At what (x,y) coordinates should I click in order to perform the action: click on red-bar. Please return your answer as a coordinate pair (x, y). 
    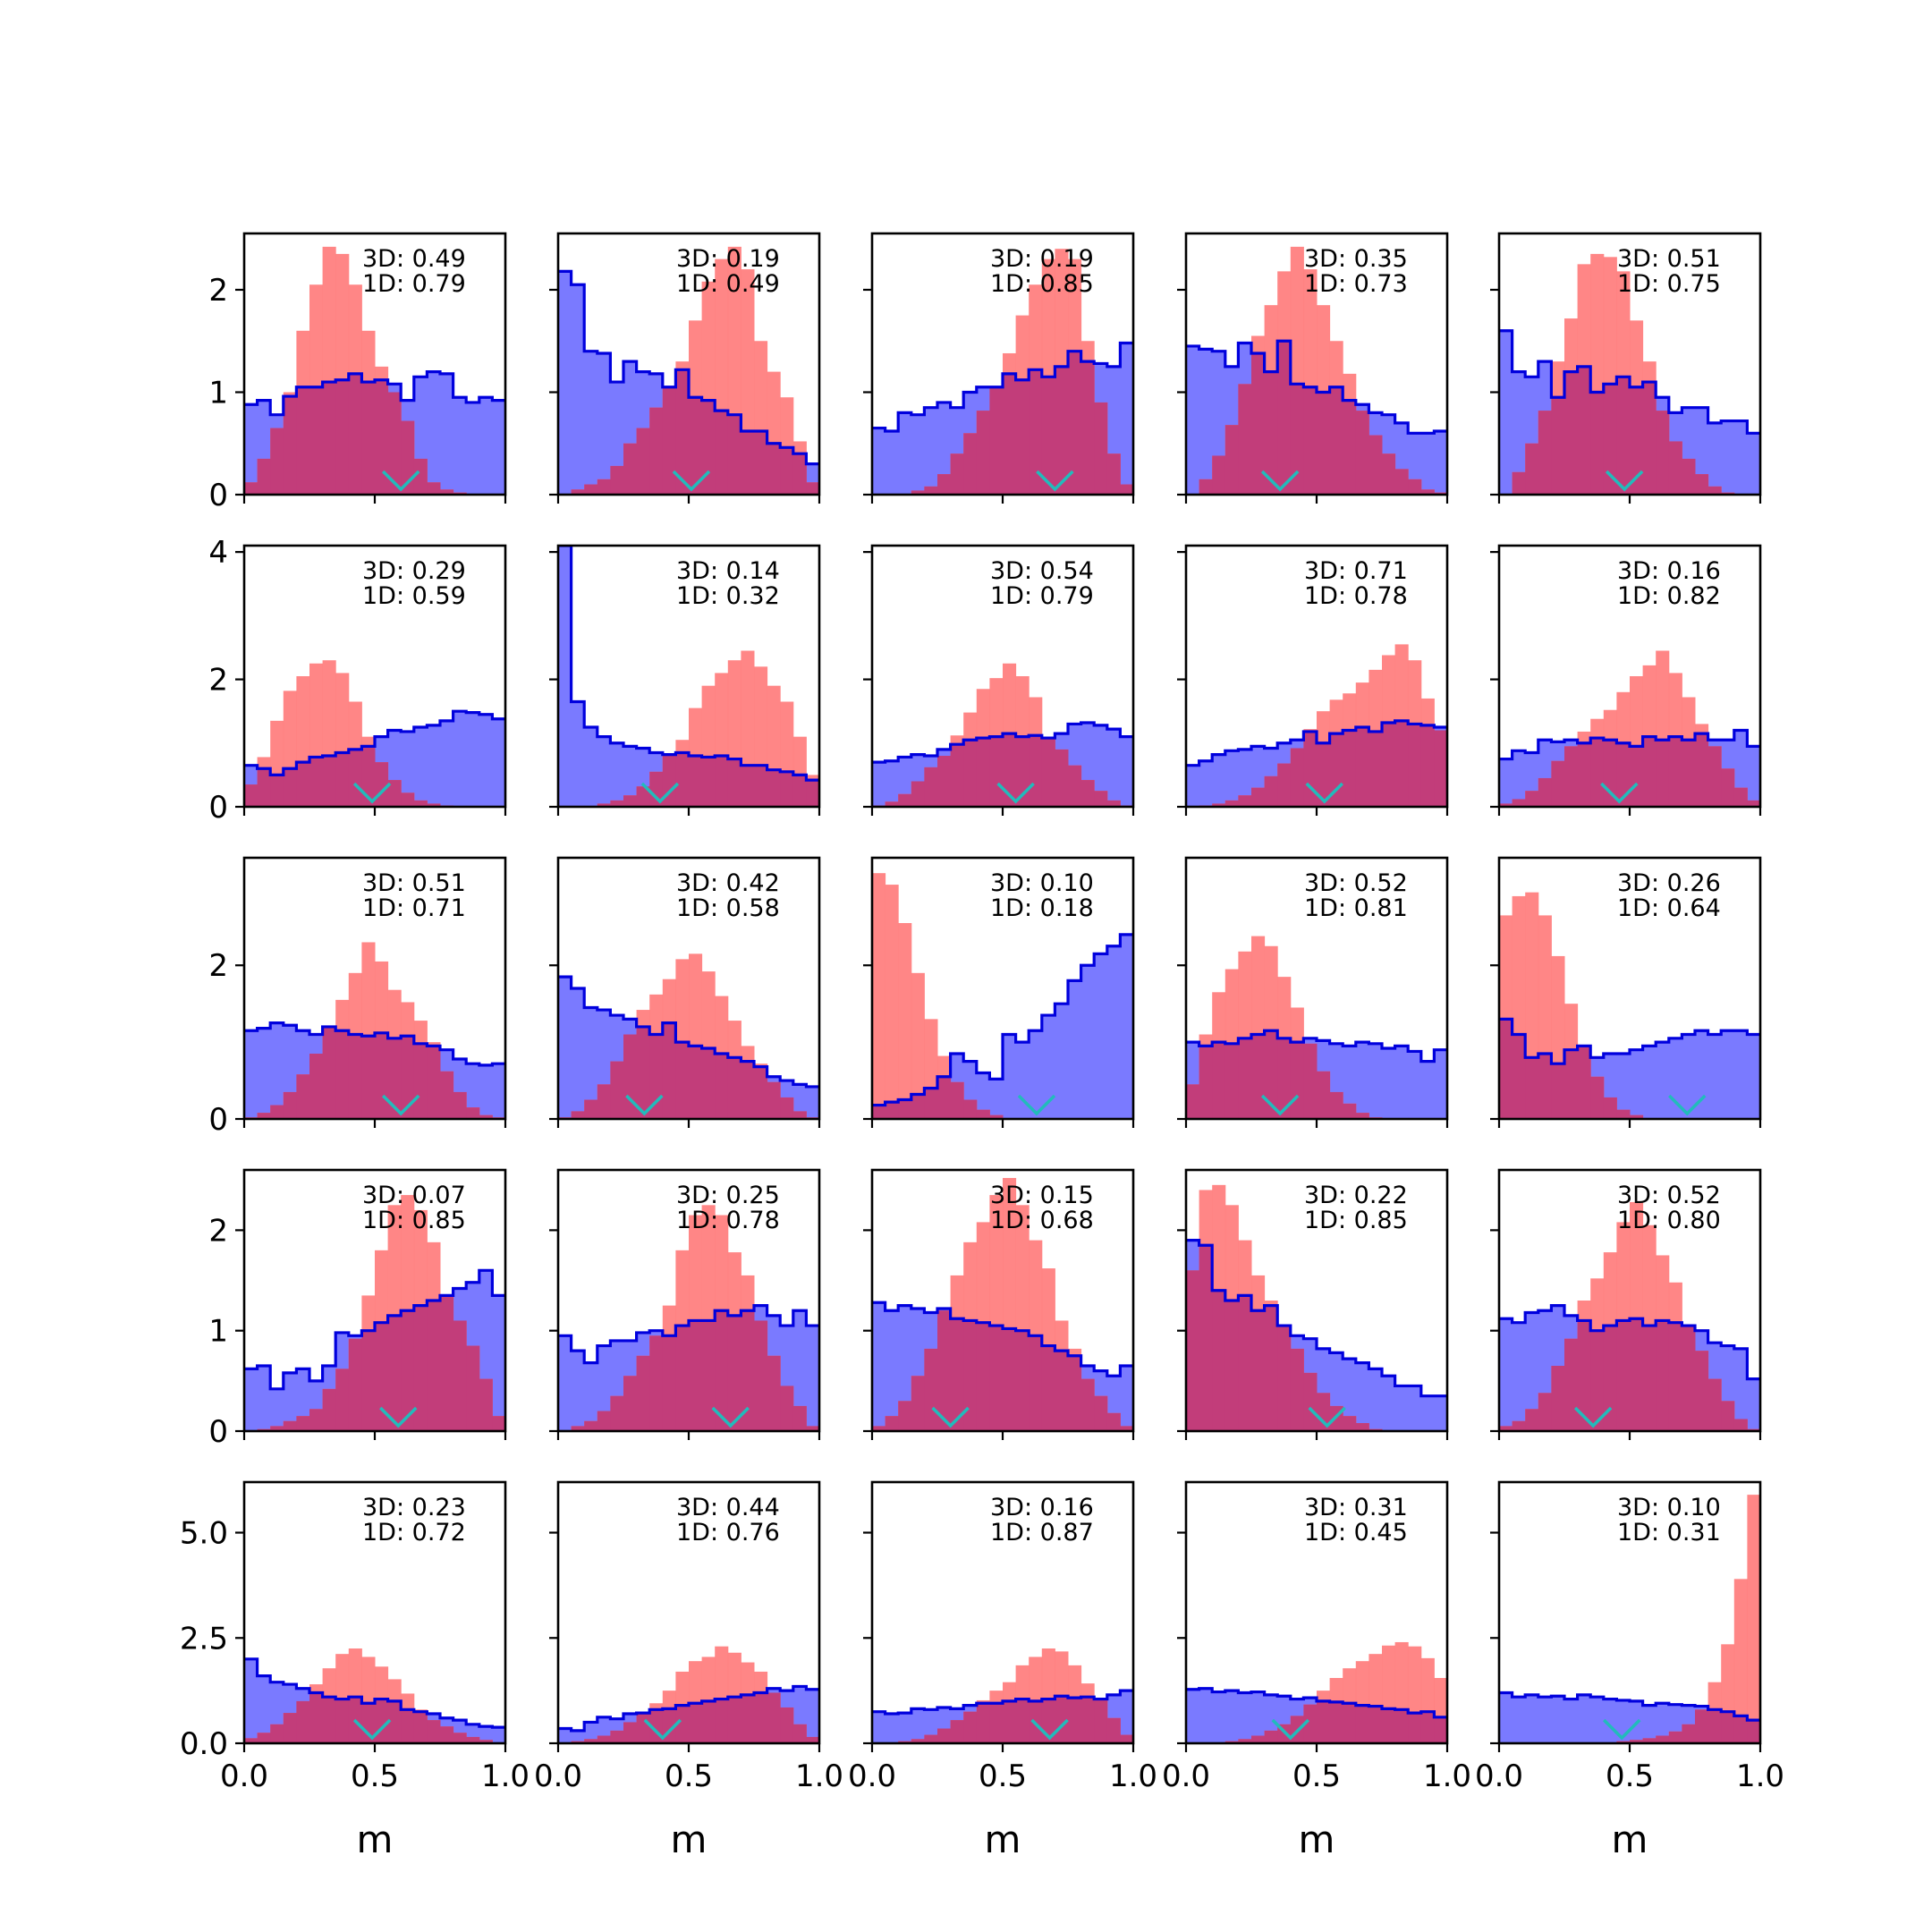
    Looking at the image, I should click on (1753, 1619).